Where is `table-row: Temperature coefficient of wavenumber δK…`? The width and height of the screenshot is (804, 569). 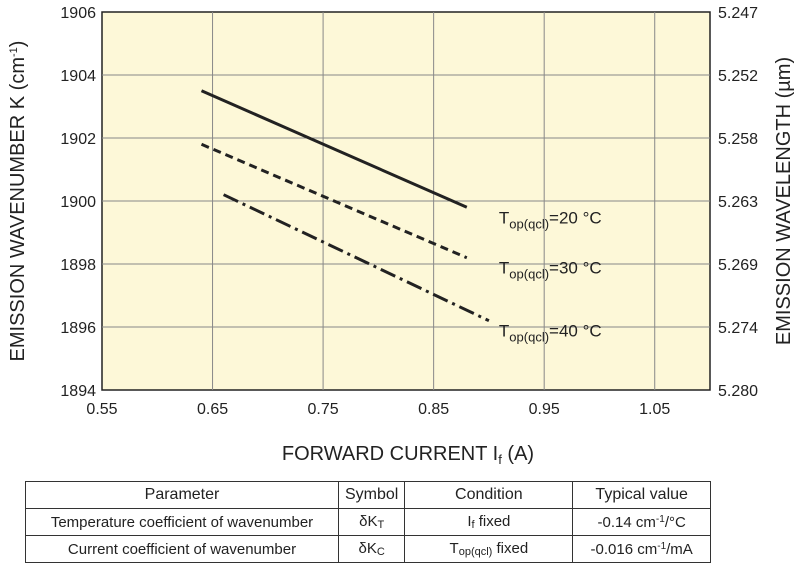 table-row: Temperature coefficient of wavenumber δK… is located at coordinates (368, 522).